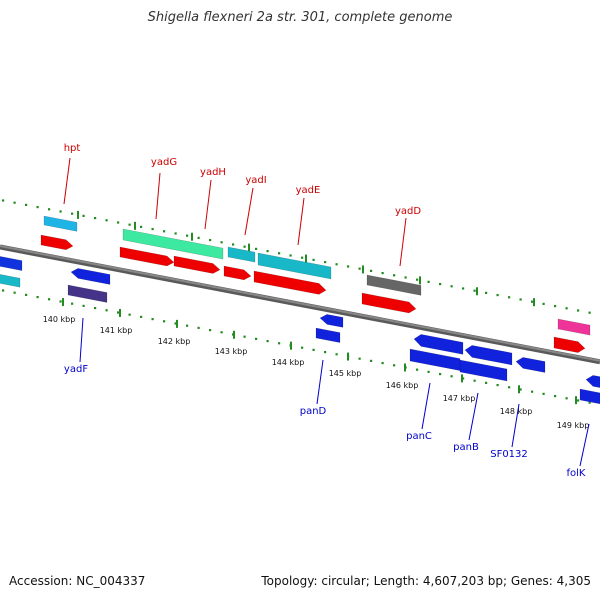 The image size is (600, 600). Describe the element at coordinates (87, 293) in the screenshot. I see `yadF-gene-box` at that location.